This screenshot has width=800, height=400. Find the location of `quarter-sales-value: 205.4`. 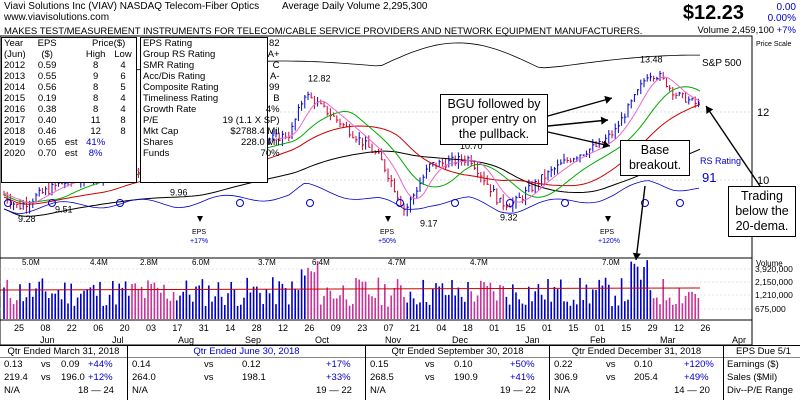

quarter-sales-value: 205.4 is located at coordinates (646, 377).